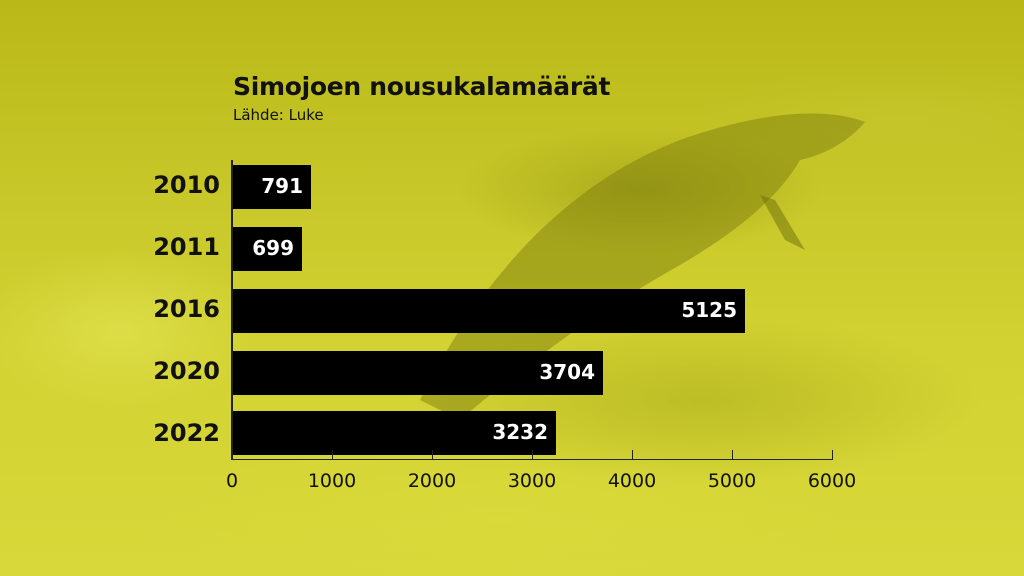 The height and width of the screenshot is (576, 1024). I want to click on category-label: 2016, so click(186, 309).